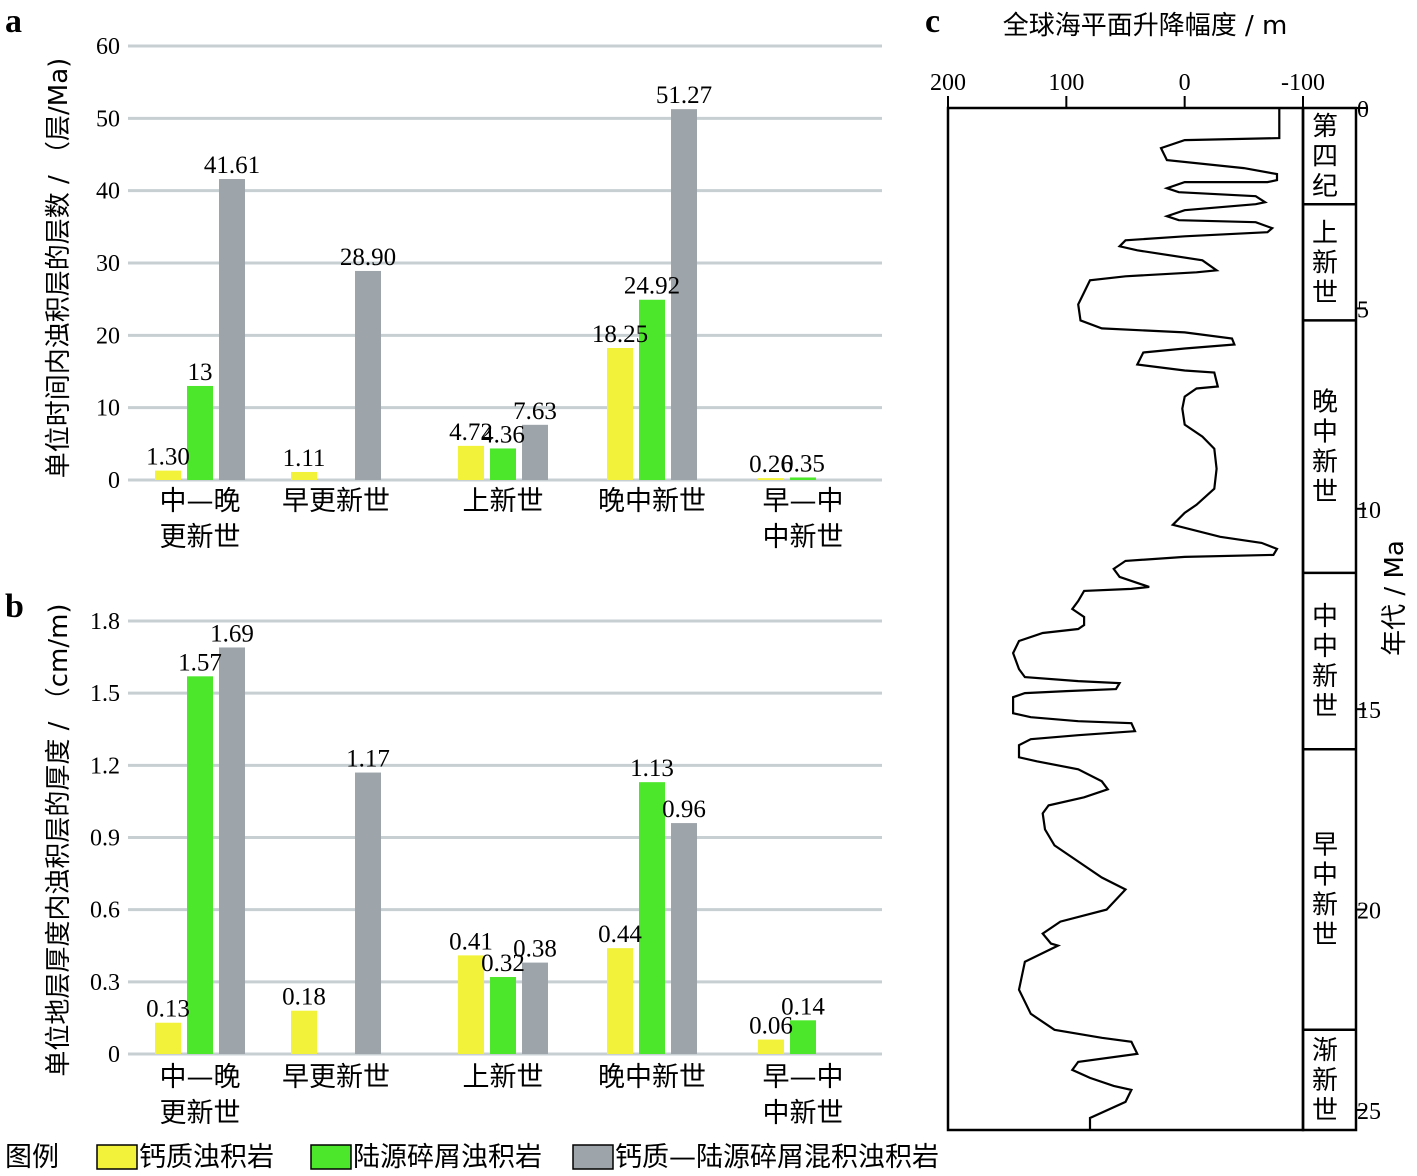 The image size is (1417, 1176). Describe the element at coordinates (200, 501) in the screenshot. I see `x-category-label: 中—晚` at that location.